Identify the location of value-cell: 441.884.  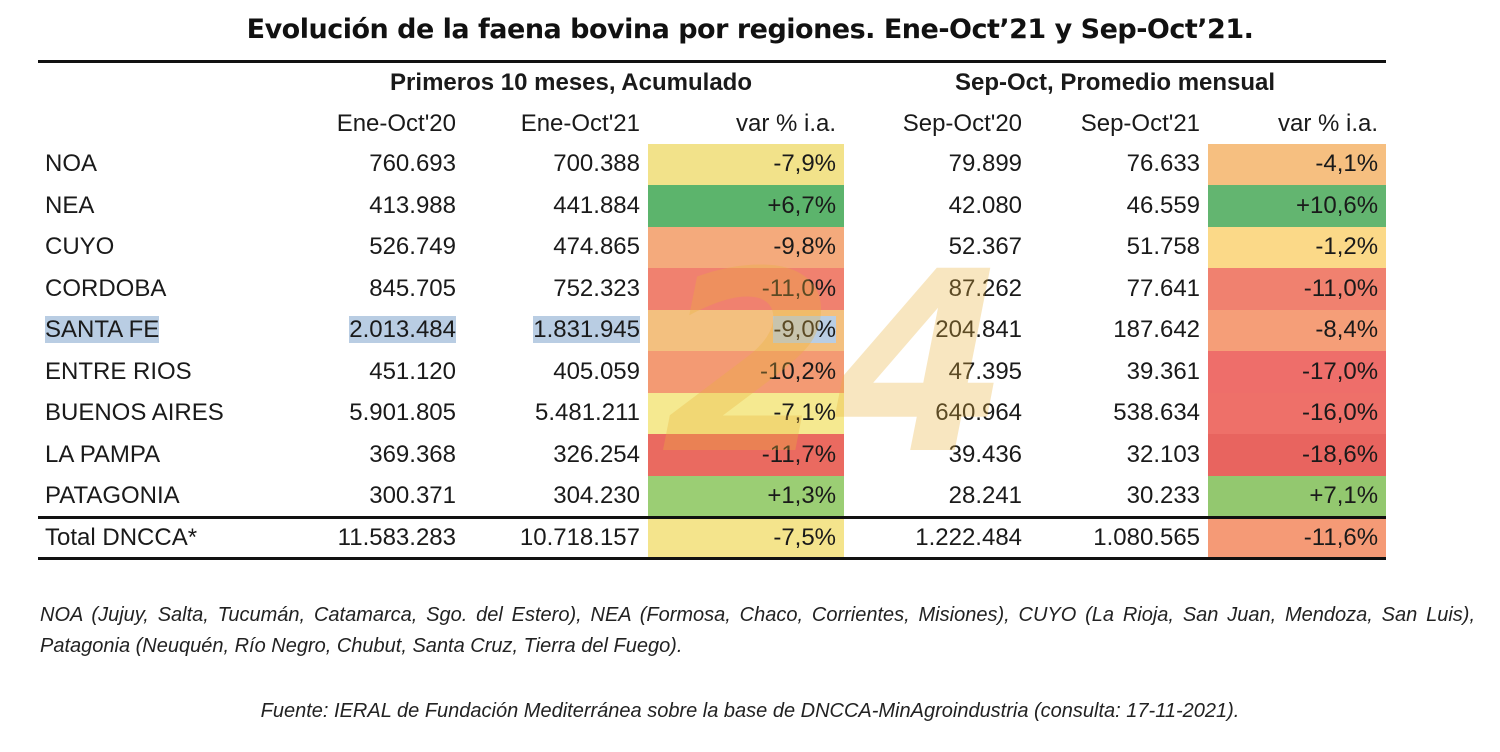
(556, 206).